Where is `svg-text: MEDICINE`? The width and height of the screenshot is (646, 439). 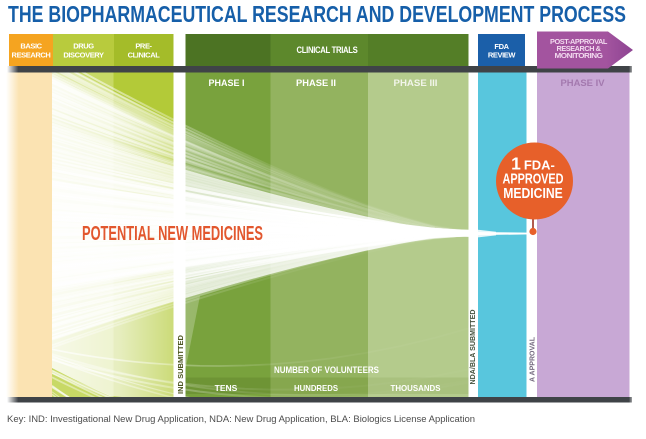 svg-text: MEDICINE is located at coordinates (533, 193).